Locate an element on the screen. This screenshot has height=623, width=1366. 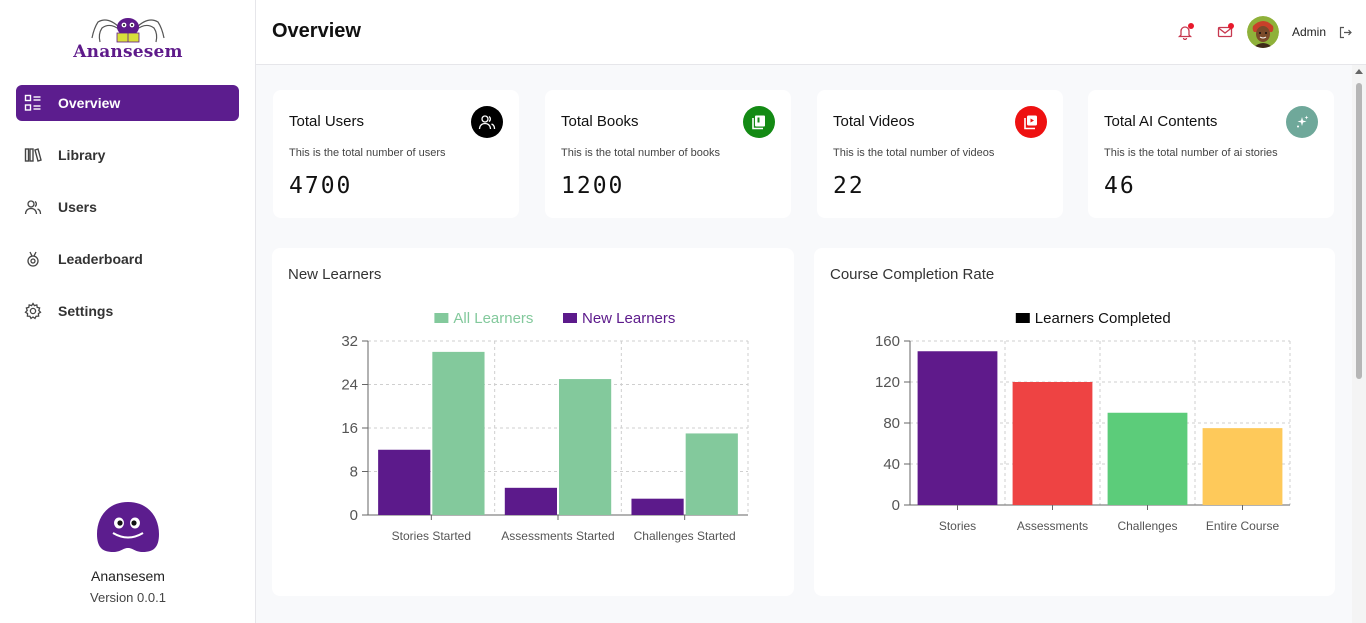
sidebar-item-settings: Settings is located at coordinates (127, 311).